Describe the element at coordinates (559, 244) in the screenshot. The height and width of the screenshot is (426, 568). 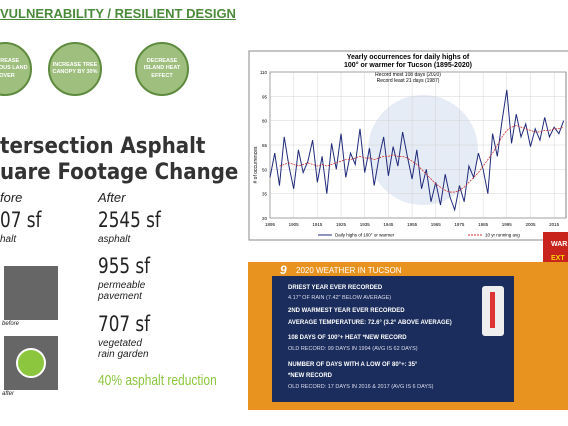
I see `warning-text: WAR` at that location.